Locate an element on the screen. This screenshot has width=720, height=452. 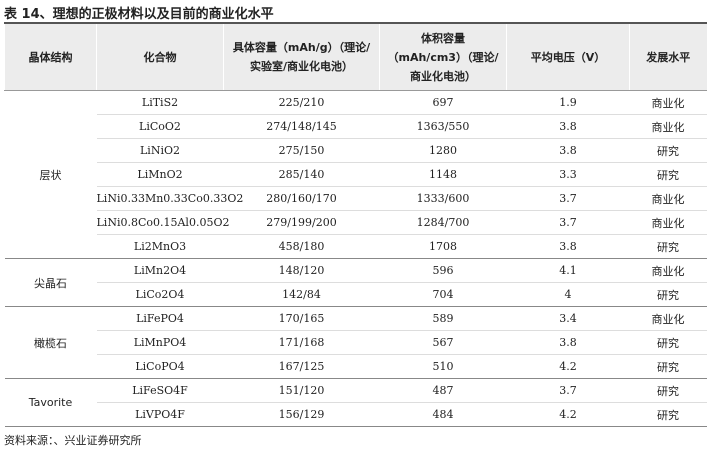
table-row: Tavorite LiFeSO4F 151/120 487 3.7 研究 is located at coordinates (355, 402).